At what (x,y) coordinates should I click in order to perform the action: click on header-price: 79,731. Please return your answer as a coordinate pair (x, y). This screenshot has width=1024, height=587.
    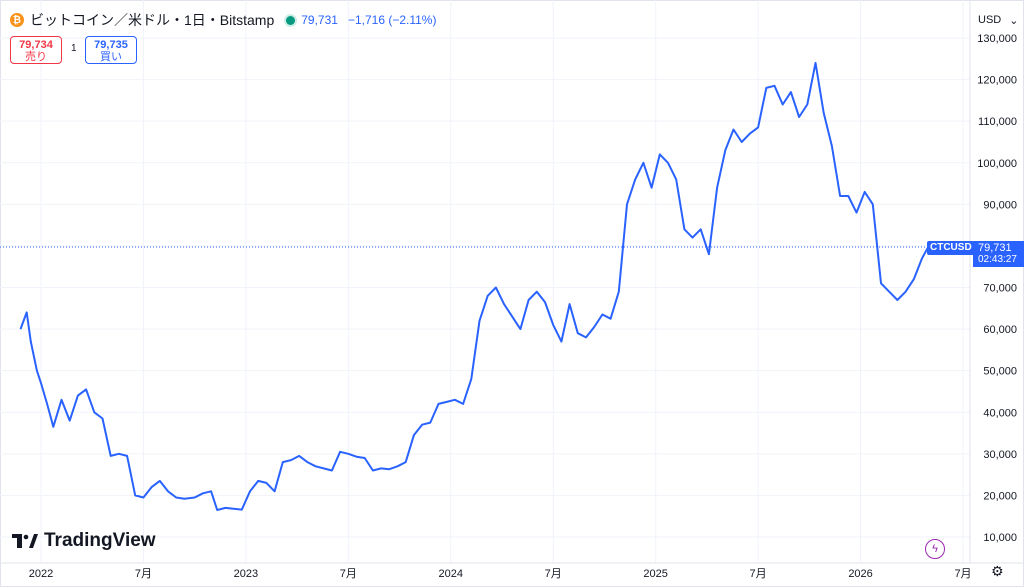
    Looking at the image, I should click on (319, 20).